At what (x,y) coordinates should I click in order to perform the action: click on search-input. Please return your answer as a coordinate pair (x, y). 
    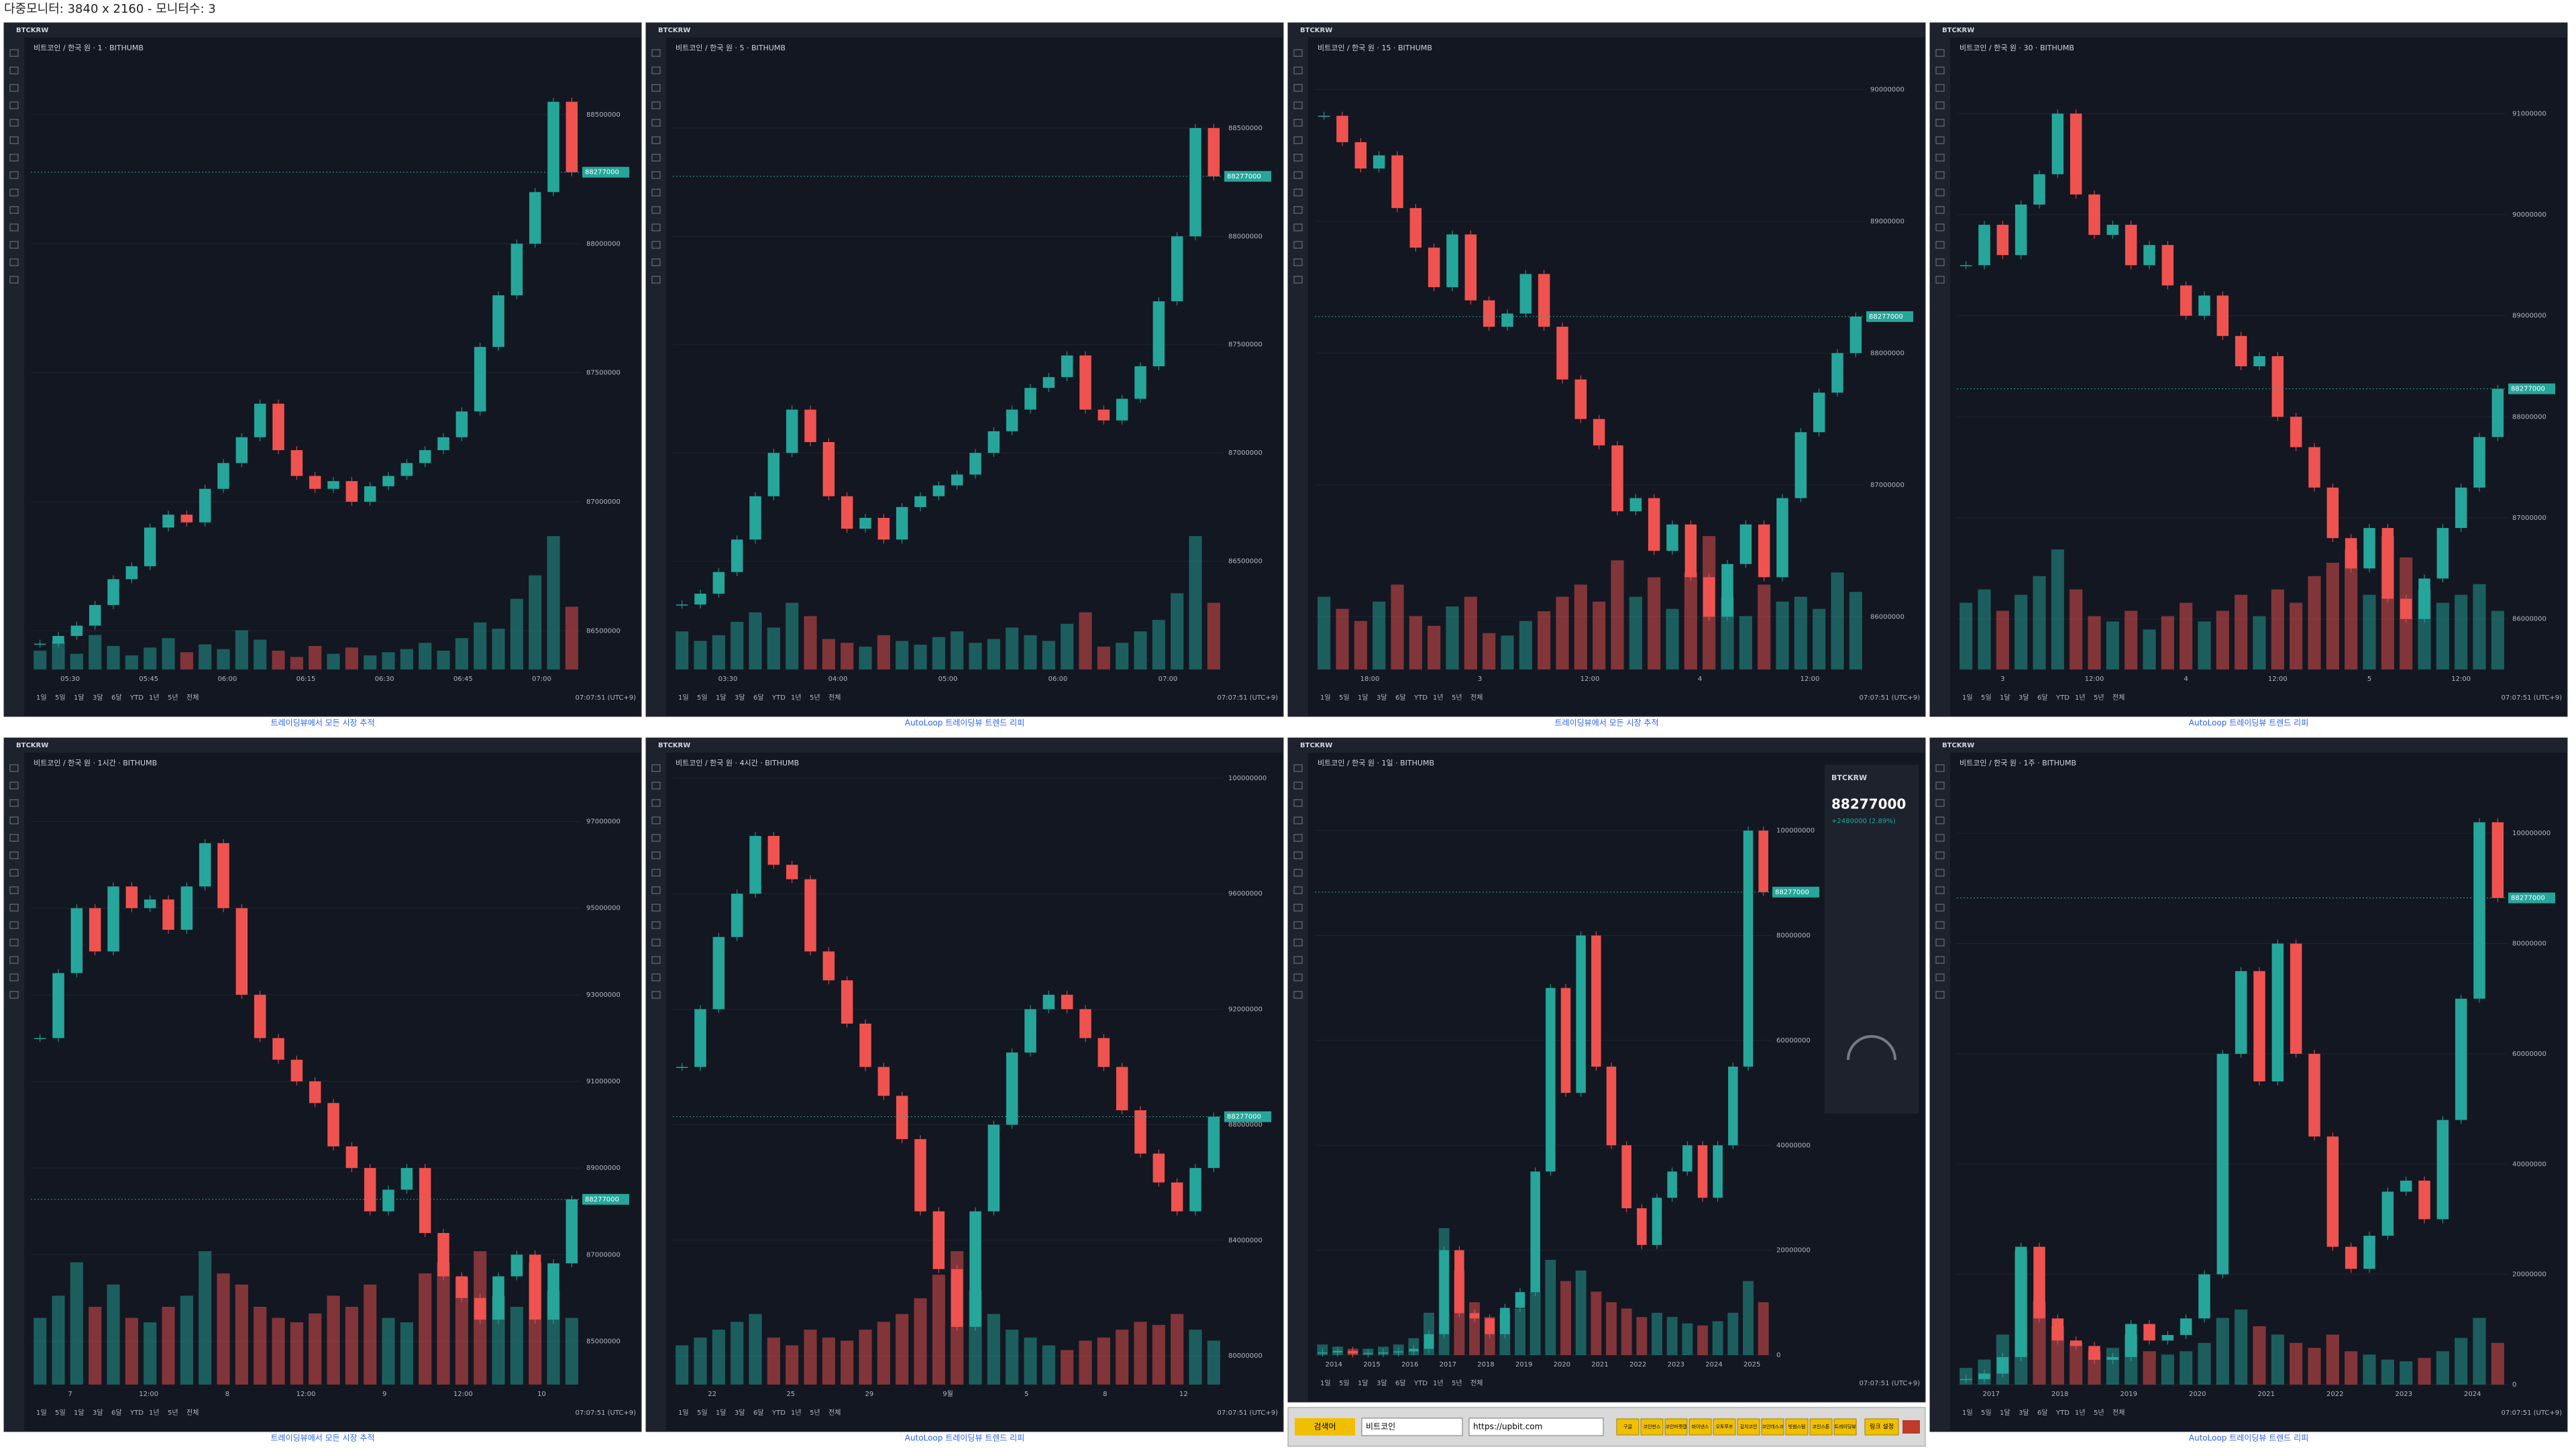
    Looking at the image, I should click on (1412, 1426).